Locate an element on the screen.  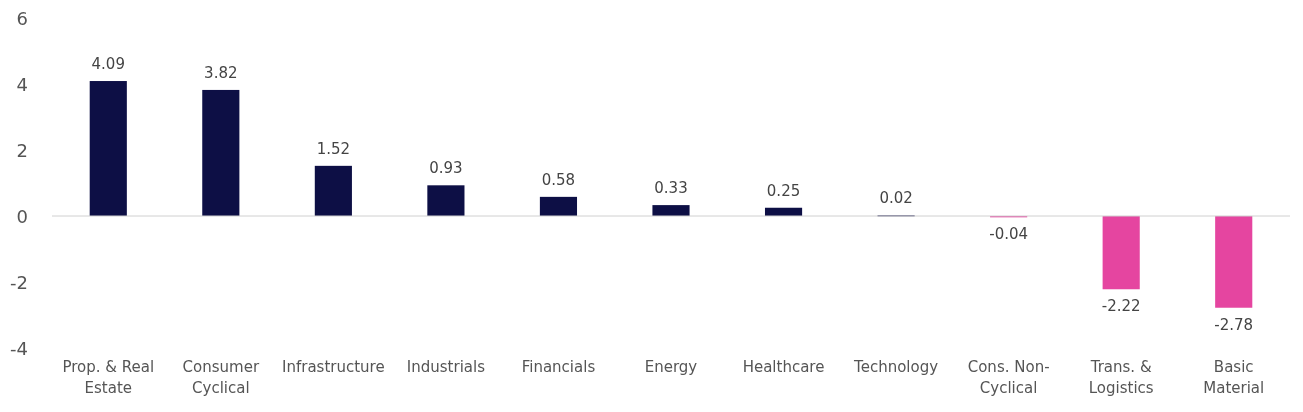
x-tick-label: Consumer Cyclical is located at coordinates (221, 377).